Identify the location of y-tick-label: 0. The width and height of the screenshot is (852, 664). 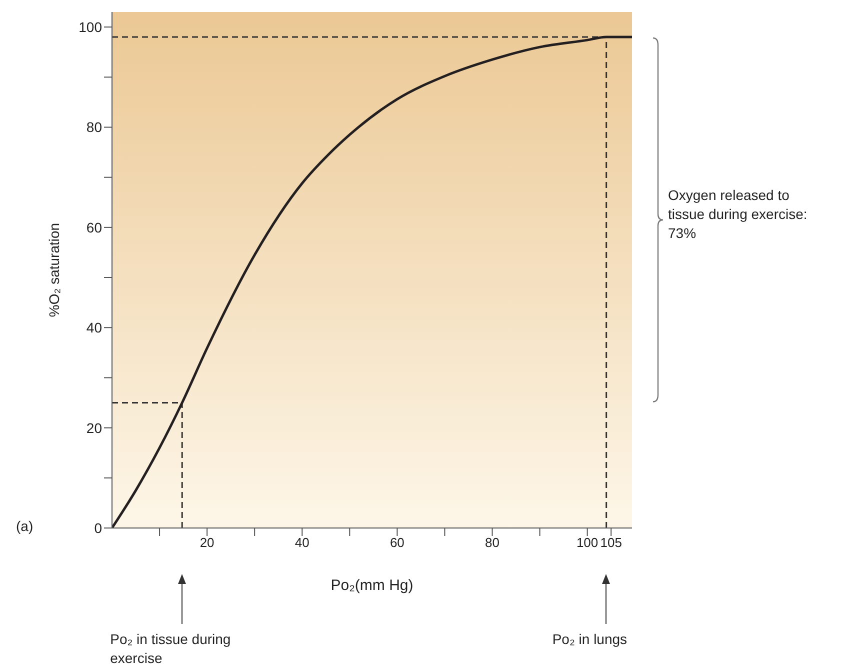
(98, 528).